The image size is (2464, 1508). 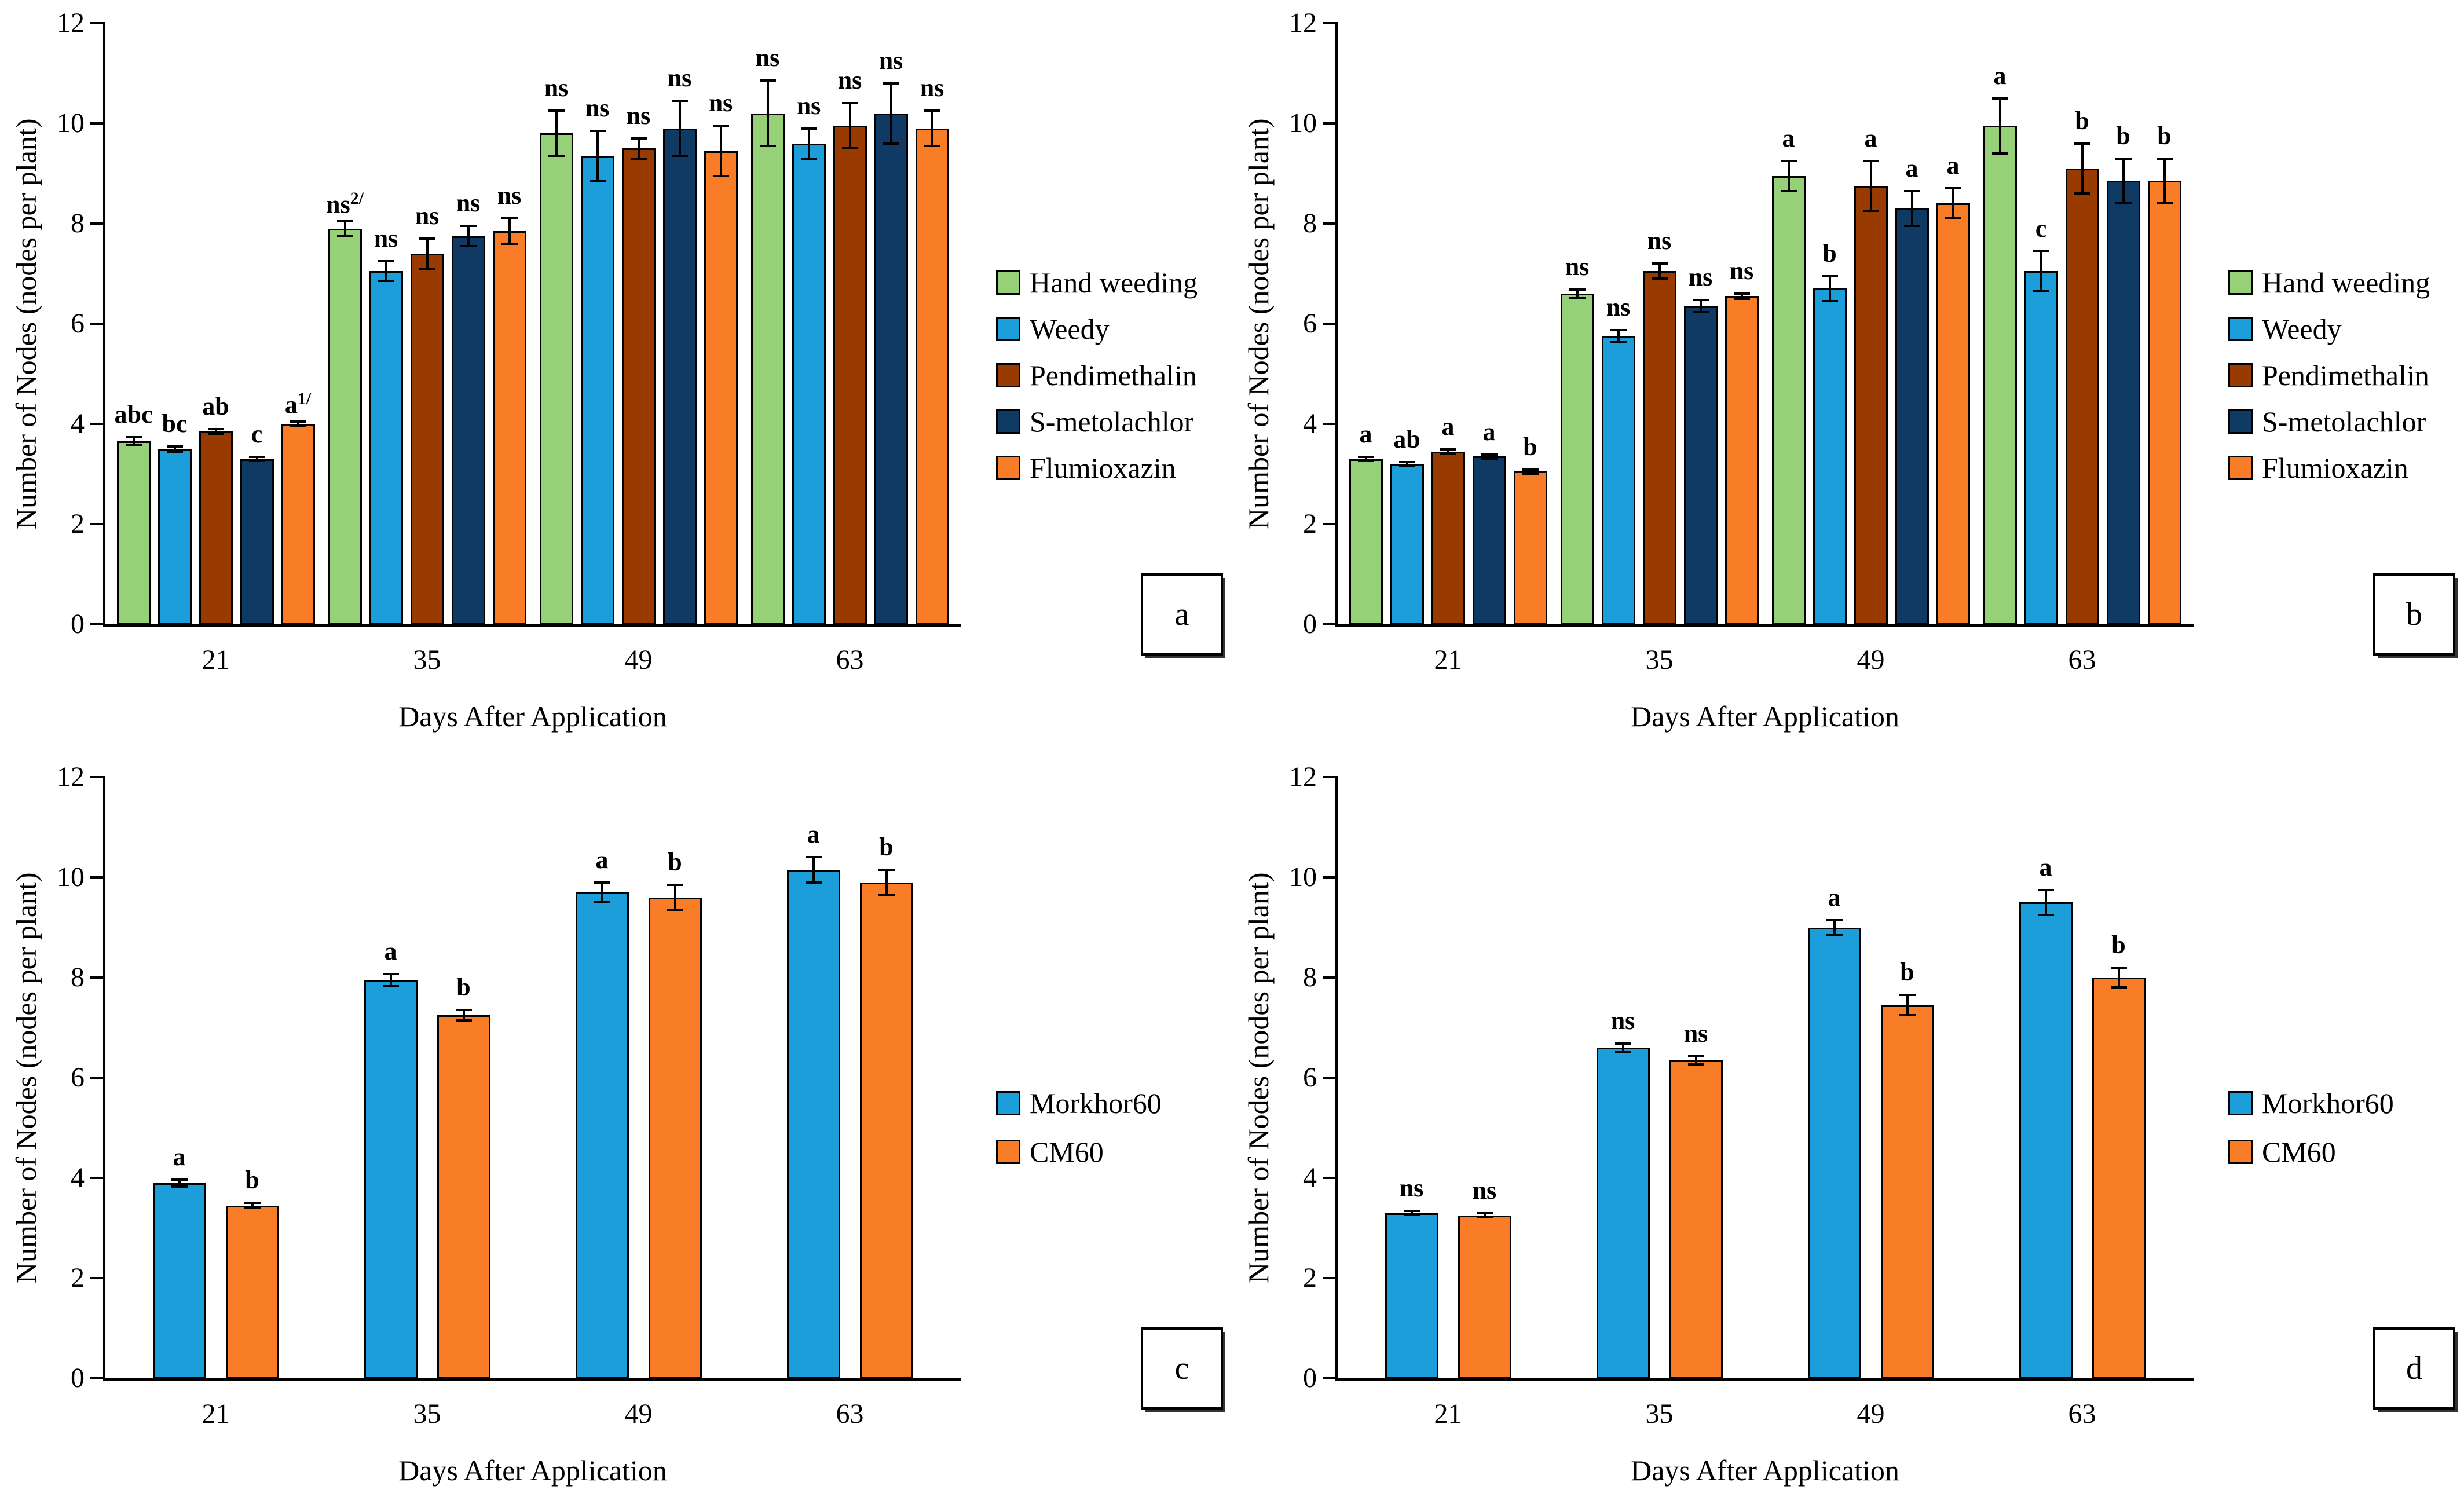 I want to click on legend-swatch-s-metolachlor, so click(x=1008, y=422).